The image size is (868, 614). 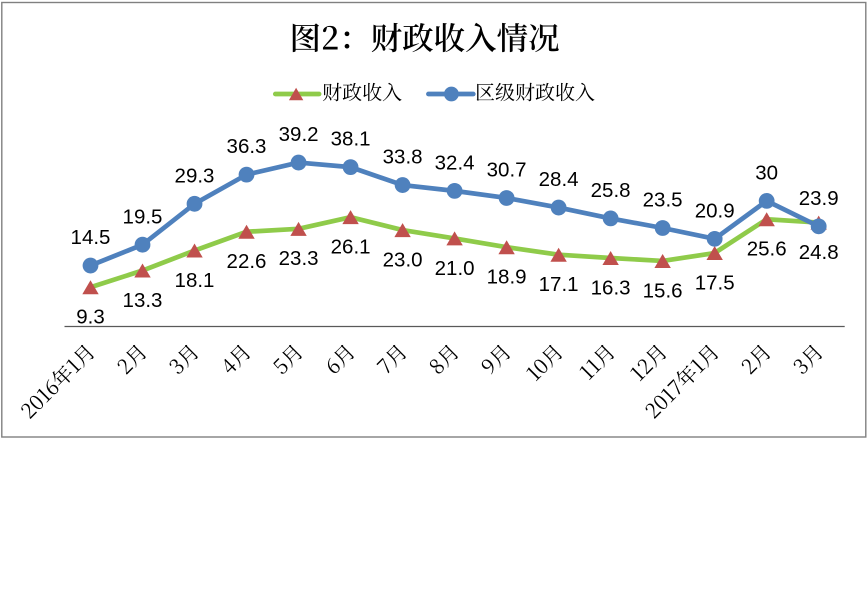 I want to click on svg-text: 17.5, so click(x=715, y=282).